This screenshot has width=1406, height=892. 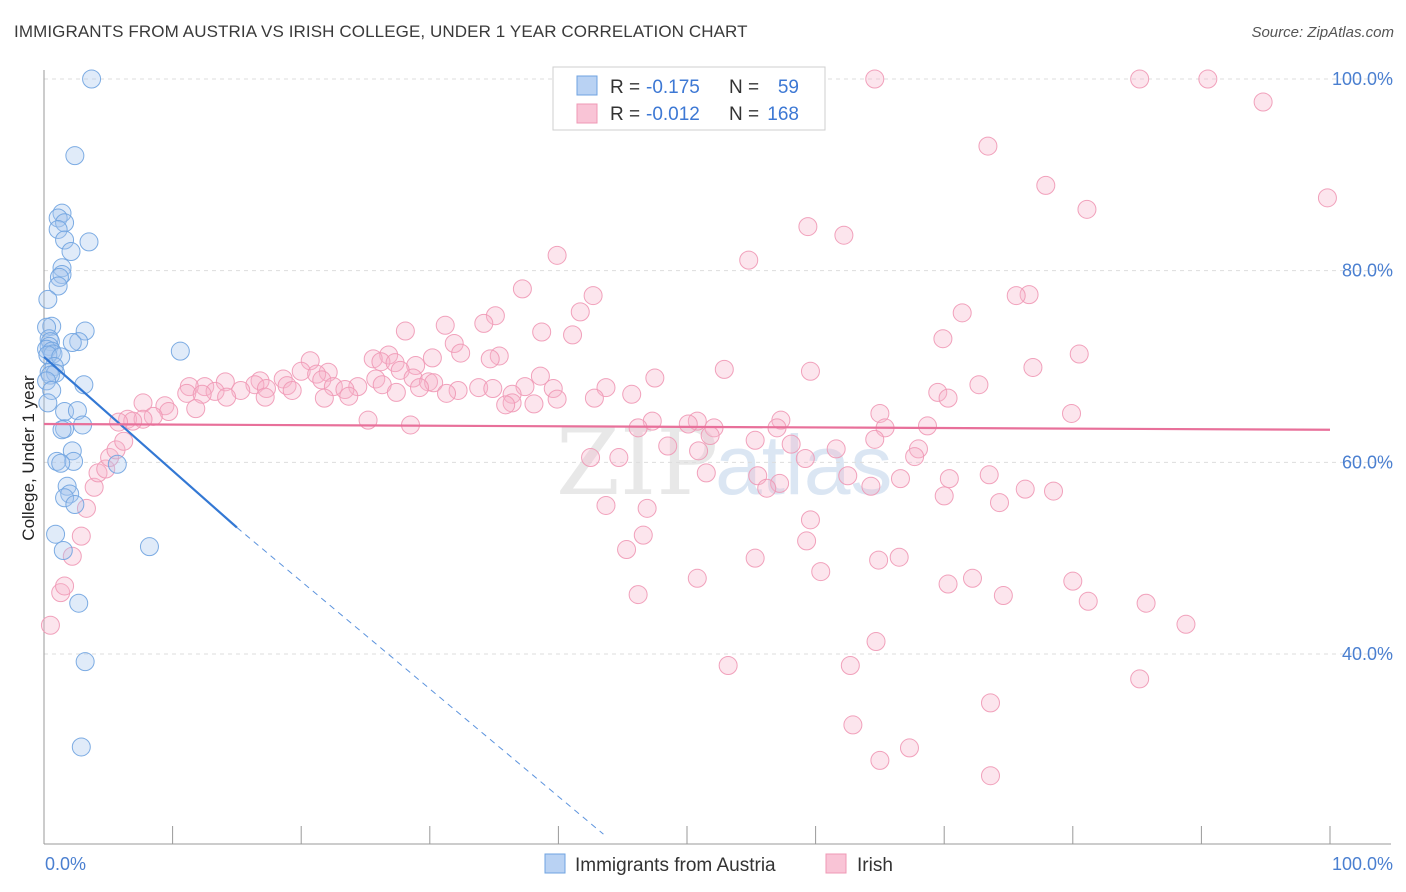 What do you see at coordinates (744, 87) in the screenshot?
I see `legend-n-label-1: N =` at bounding box center [744, 87].